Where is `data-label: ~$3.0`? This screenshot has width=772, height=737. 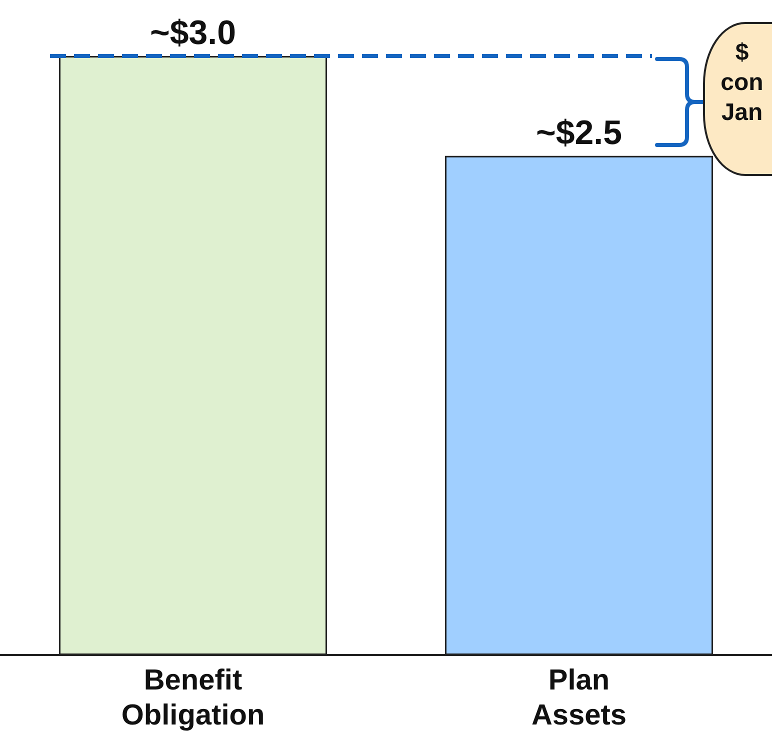
data-label: ~$3.0 is located at coordinates (193, 33).